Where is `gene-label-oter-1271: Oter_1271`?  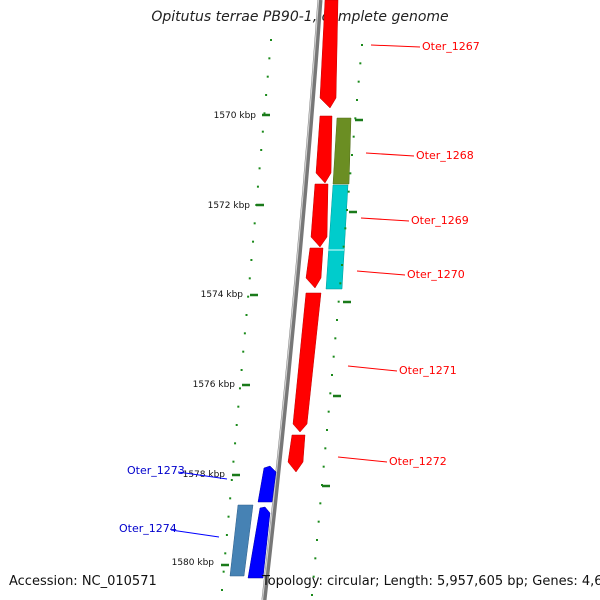
gene-label-oter-1271: Oter_1271 is located at coordinates (428, 370).